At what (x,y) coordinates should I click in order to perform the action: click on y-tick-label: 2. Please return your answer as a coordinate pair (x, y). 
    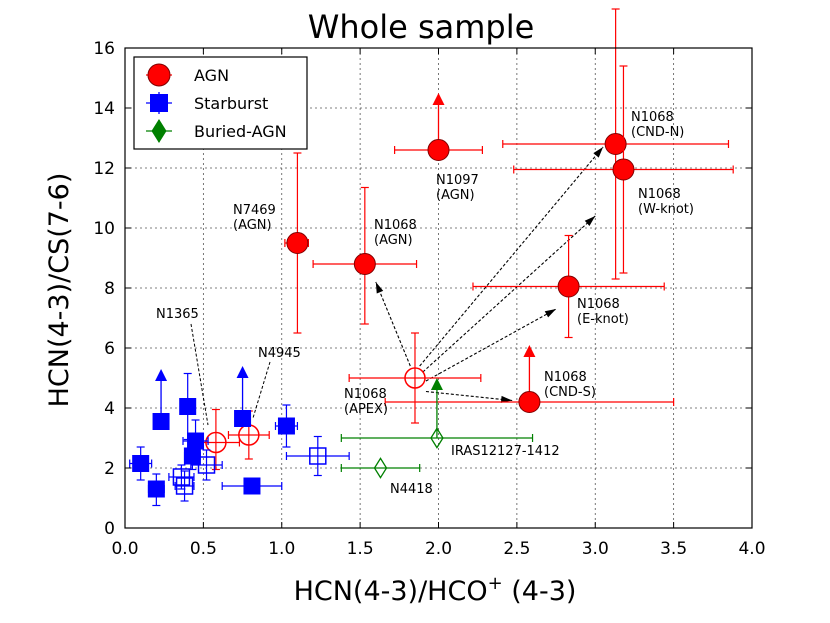
    Looking at the image, I should click on (109, 469).